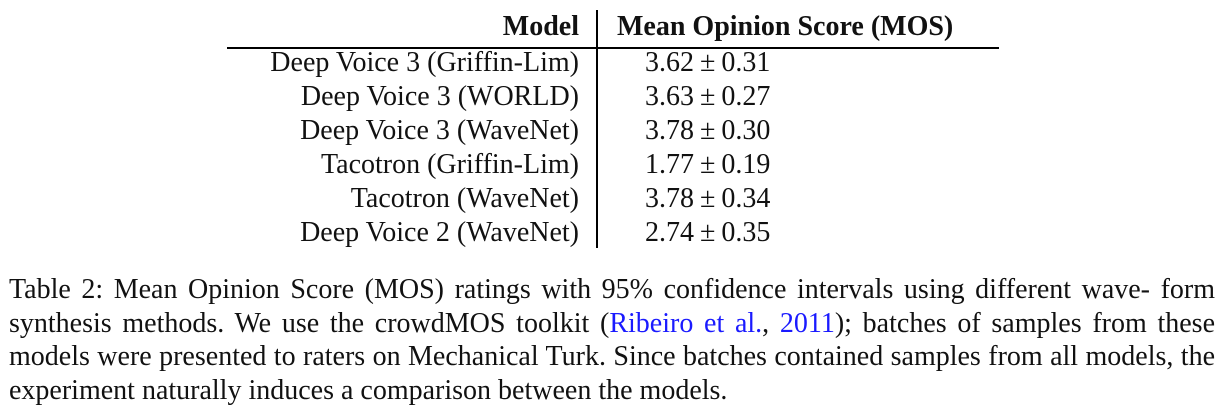  Describe the element at coordinates (708, 232) in the screenshot. I see `row-mos: 2.74 ±0.35` at that location.